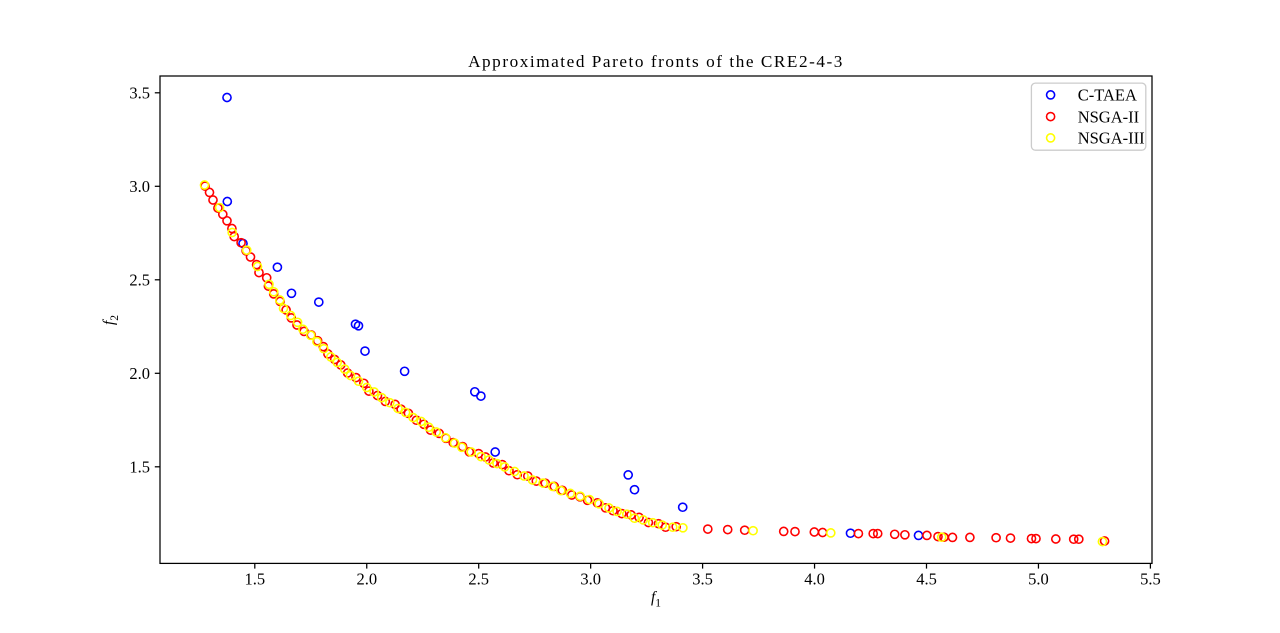 The image size is (1280, 633). Describe the element at coordinates (814, 579) in the screenshot. I see `svg-text: 4.0` at that location.